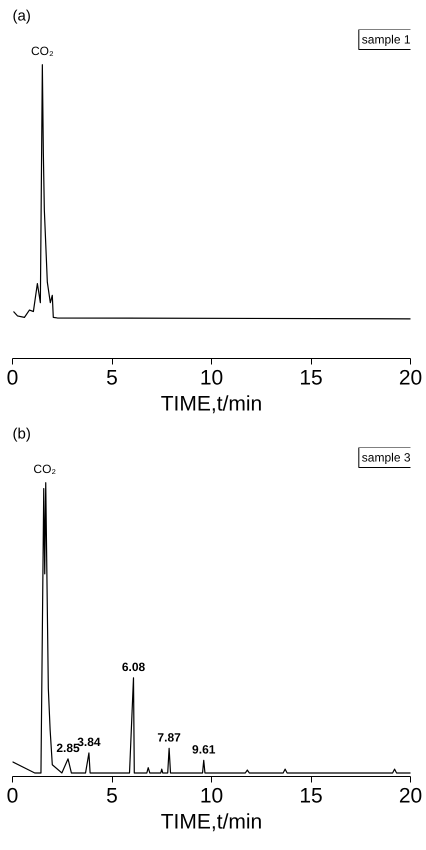 The width and height of the screenshot is (426, 850). What do you see at coordinates (134, 667) in the screenshot?
I see `annotation: 6.08` at bounding box center [134, 667].